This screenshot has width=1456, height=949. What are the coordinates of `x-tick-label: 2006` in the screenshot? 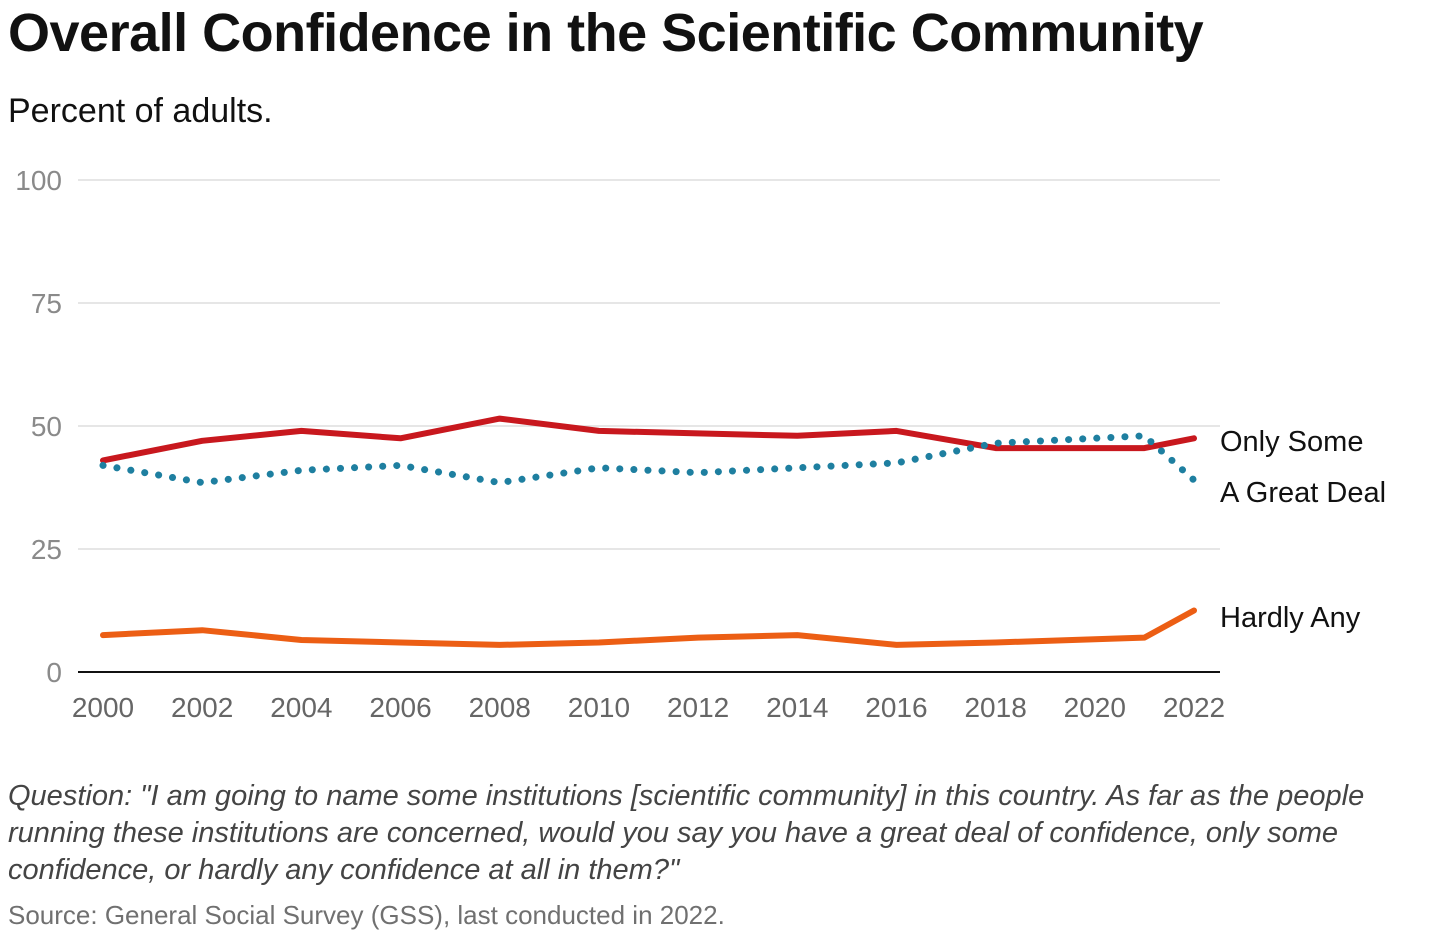 It's located at (400, 707).